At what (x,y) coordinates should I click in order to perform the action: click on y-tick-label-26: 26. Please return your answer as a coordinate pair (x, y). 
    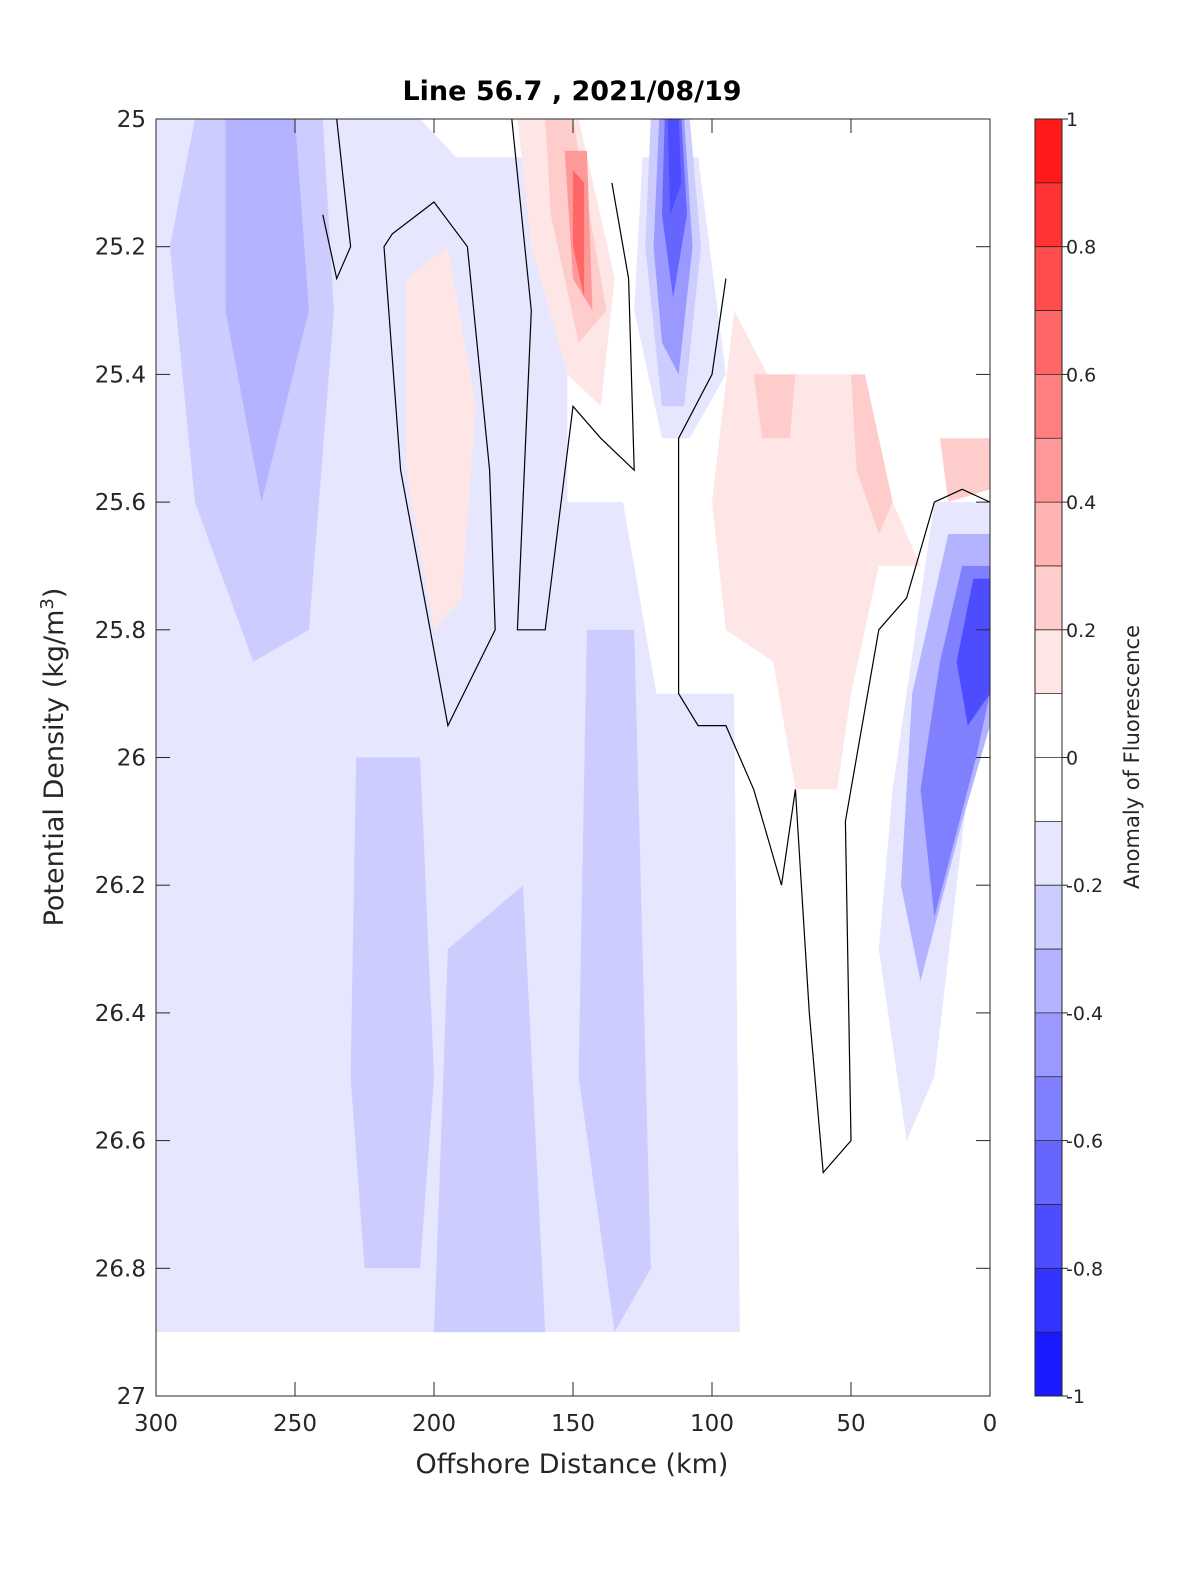
    Looking at the image, I should click on (131, 759).